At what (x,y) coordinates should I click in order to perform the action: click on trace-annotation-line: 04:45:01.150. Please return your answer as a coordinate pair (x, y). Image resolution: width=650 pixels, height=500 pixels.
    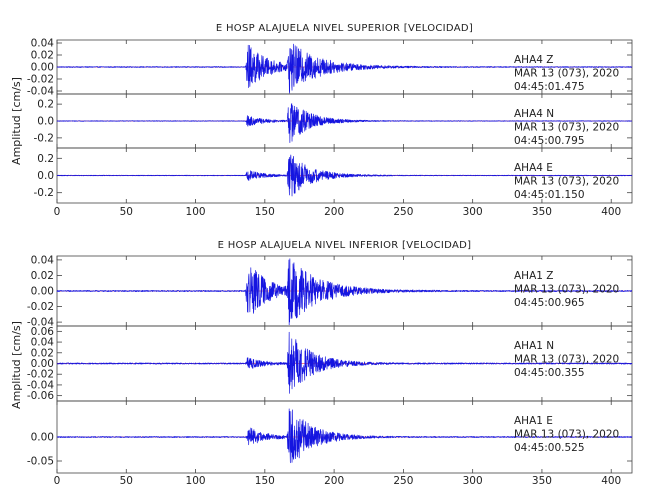
    Looking at the image, I should click on (549, 195).